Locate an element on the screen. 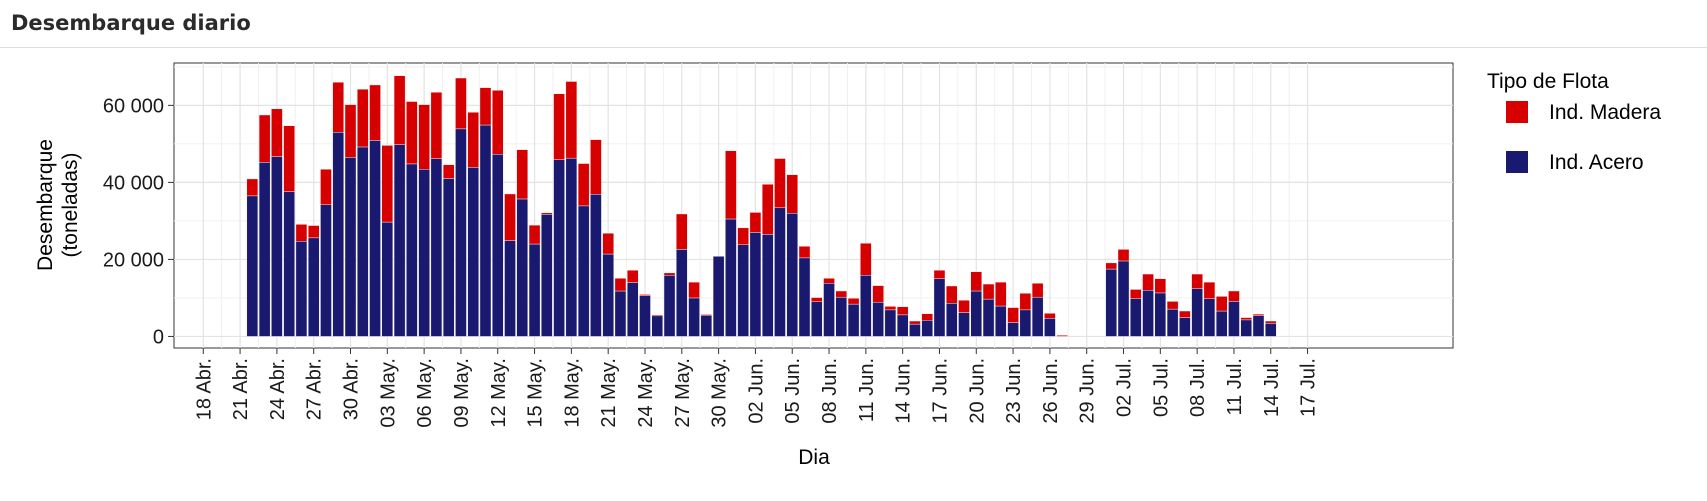 The width and height of the screenshot is (1707, 501). x-tick-label: 11 Jul. is located at coordinates (1235, 386).